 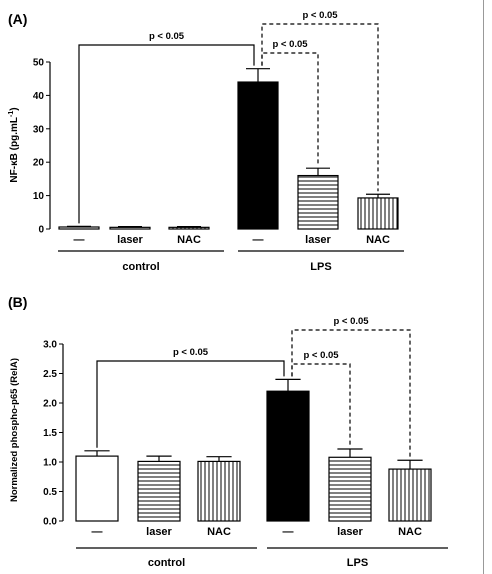 I want to click on panel-b-group-label: control, so click(x=166, y=563).